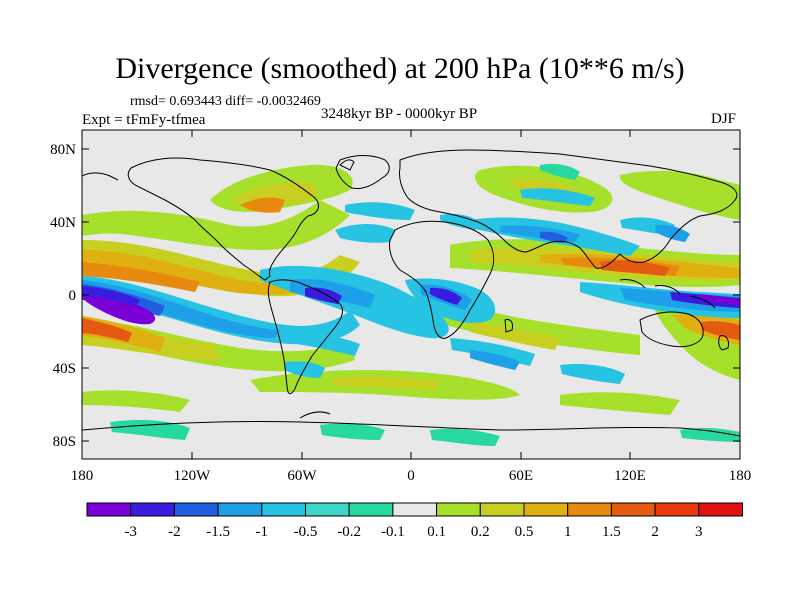  I want to click on lat-label: 80N, so click(63, 150).